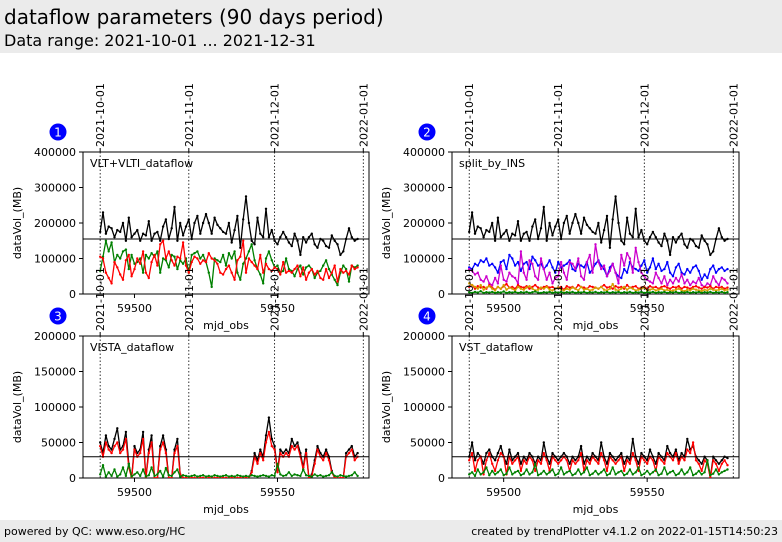 The image size is (782, 542). Describe the element at coordinates (595, 223) in the screenshot. I see `plot-frame` at that location.